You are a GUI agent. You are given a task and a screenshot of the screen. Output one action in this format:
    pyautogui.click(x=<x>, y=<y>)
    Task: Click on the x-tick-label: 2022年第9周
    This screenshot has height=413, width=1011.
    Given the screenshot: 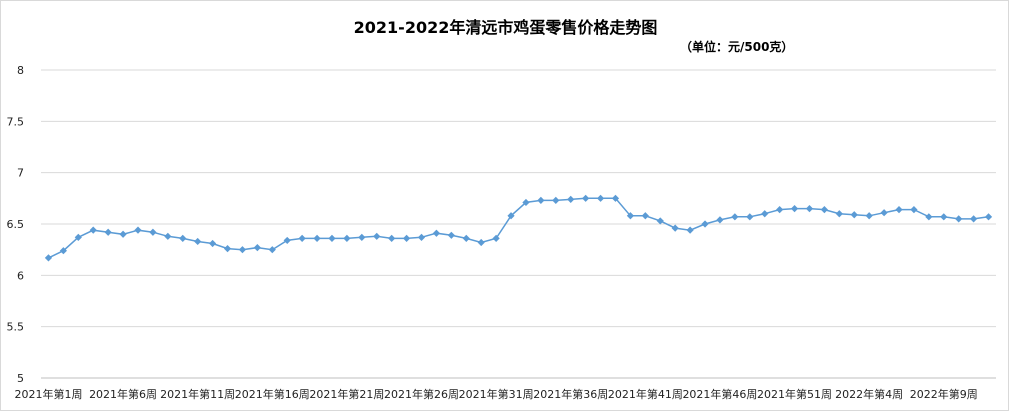 What is the action you would take?
    pyautogui.click(x=944, y=394)
    